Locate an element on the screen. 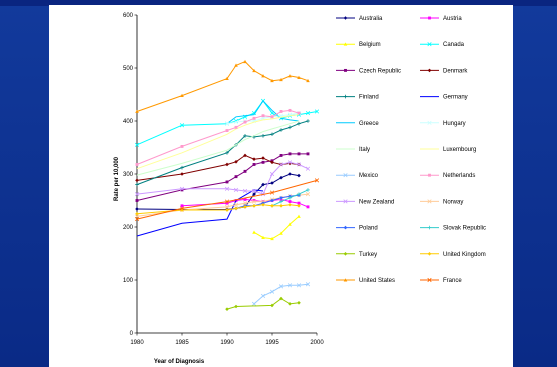  legend-label: Austria is located at coordinates (452, 19).